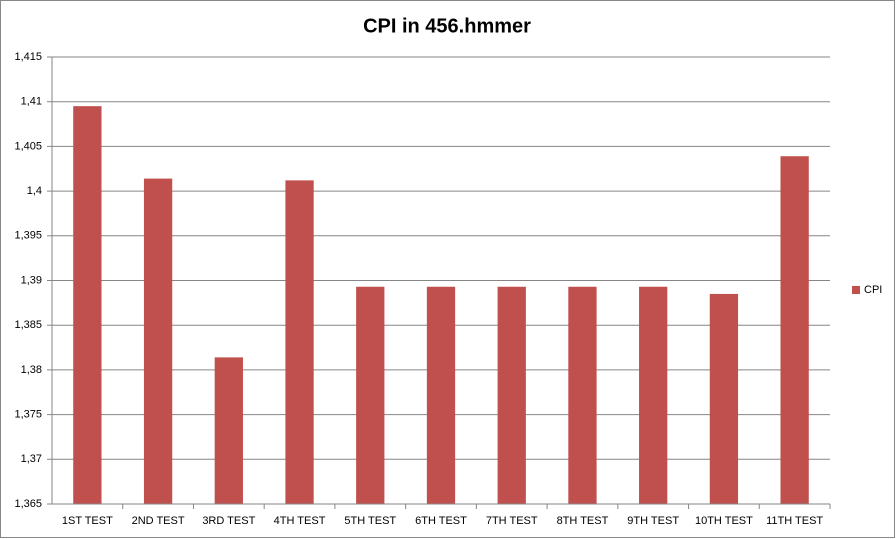 Image resolution: width=896 pixels, height=539 pixels. What do you see at coordinates (28, 504) in the screenshot?
I see `y-tick-label: 1,365` at bounding box center [28, 504].